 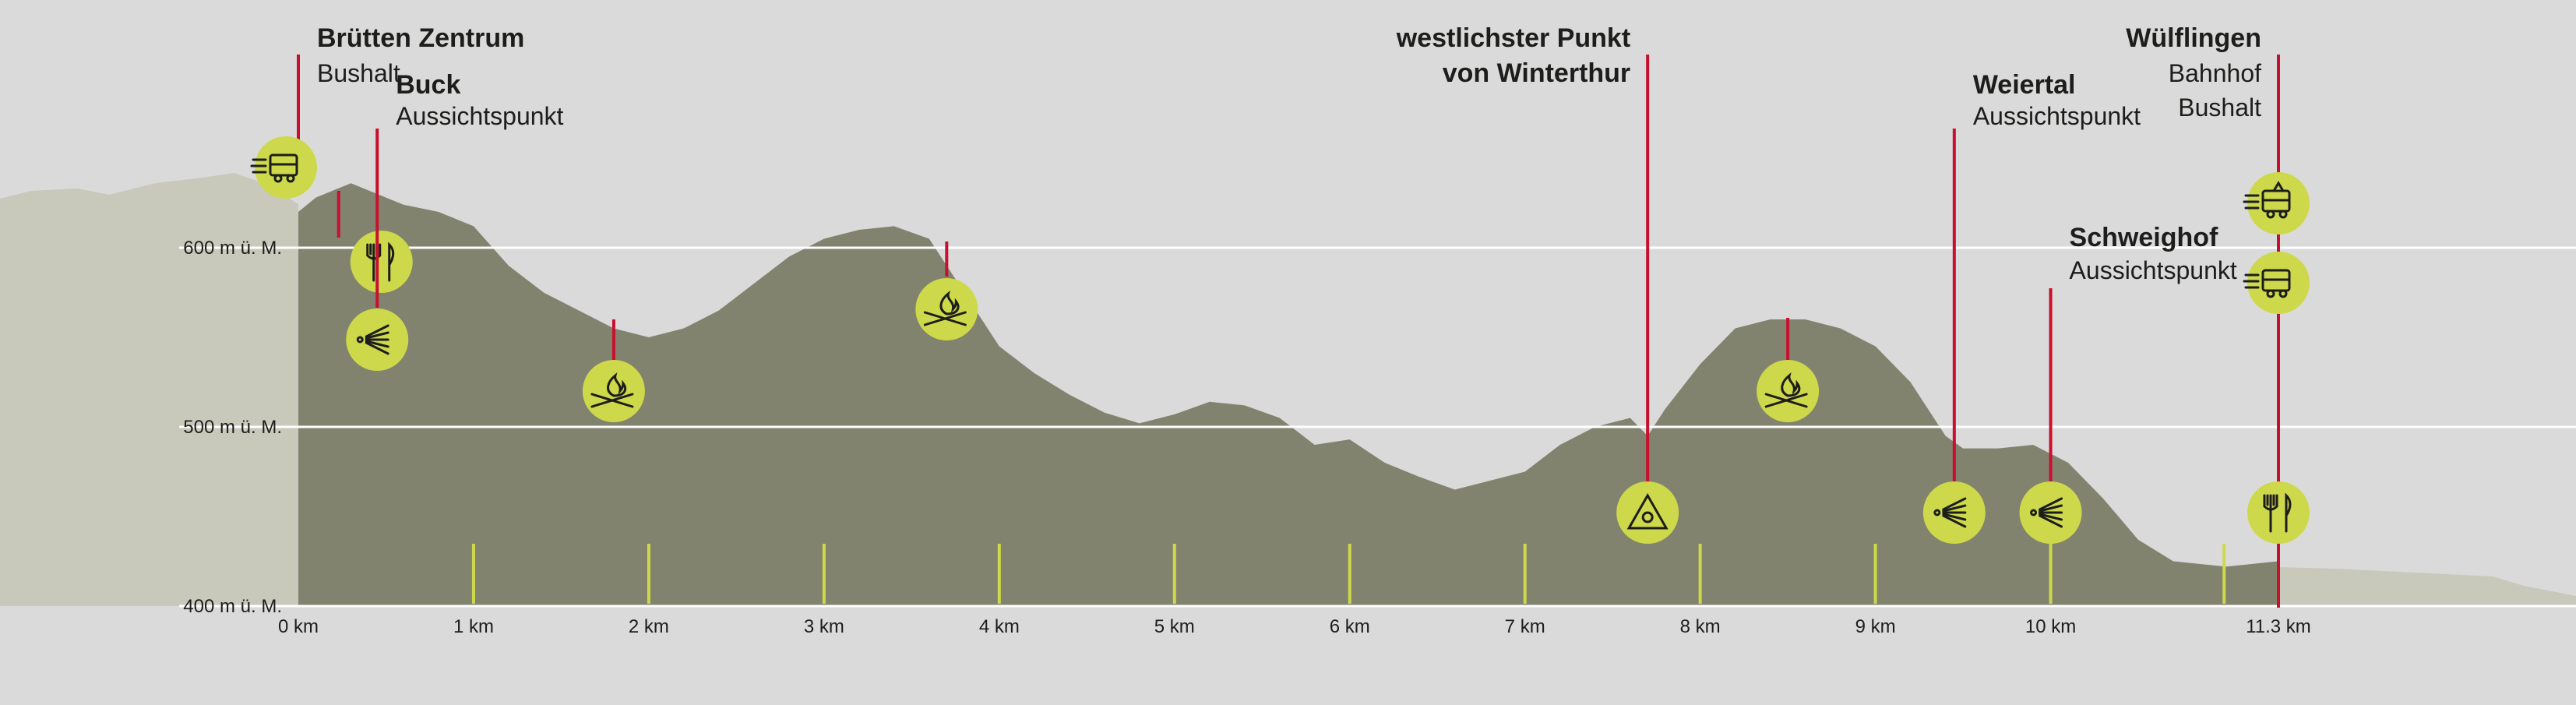 I want to click on poi-sub-label: von Winterthur, so click(x=1536, y=73).